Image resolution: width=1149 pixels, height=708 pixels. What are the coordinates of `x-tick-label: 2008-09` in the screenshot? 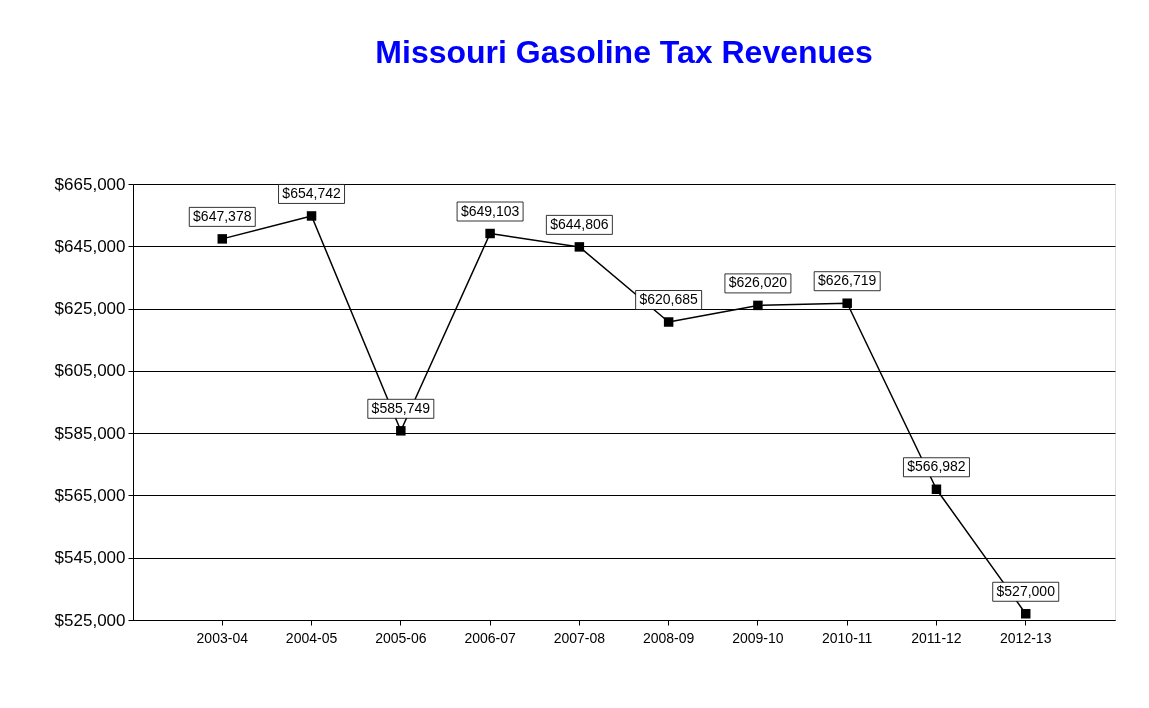 It's located at (668, 637).